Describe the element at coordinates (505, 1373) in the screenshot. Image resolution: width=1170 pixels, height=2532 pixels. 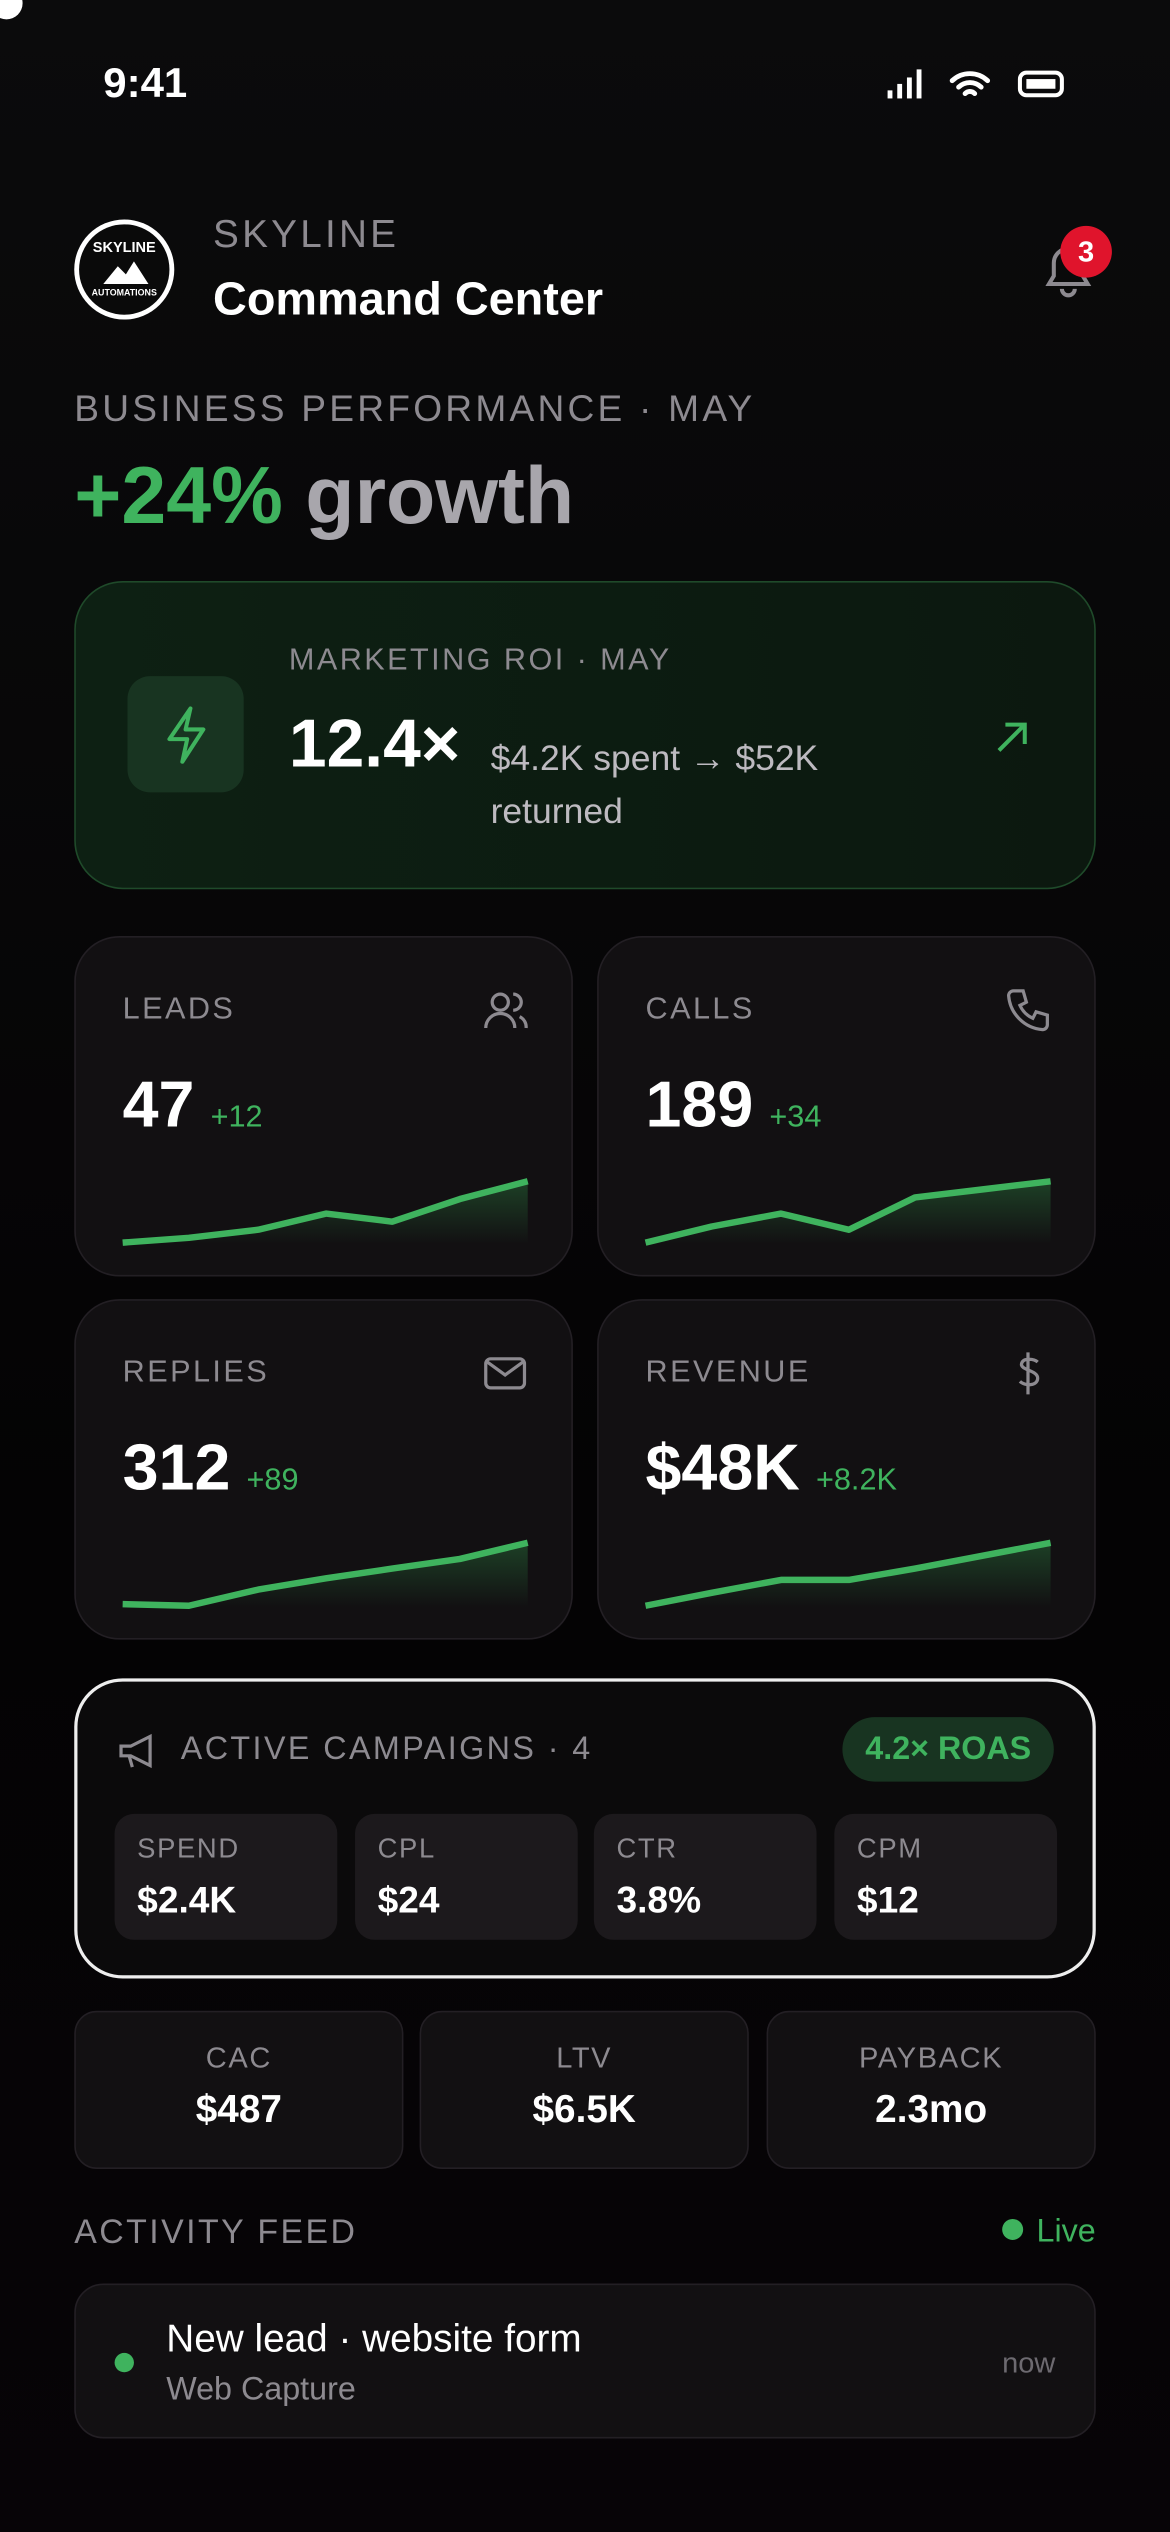
I see `mail-icon` at that location.